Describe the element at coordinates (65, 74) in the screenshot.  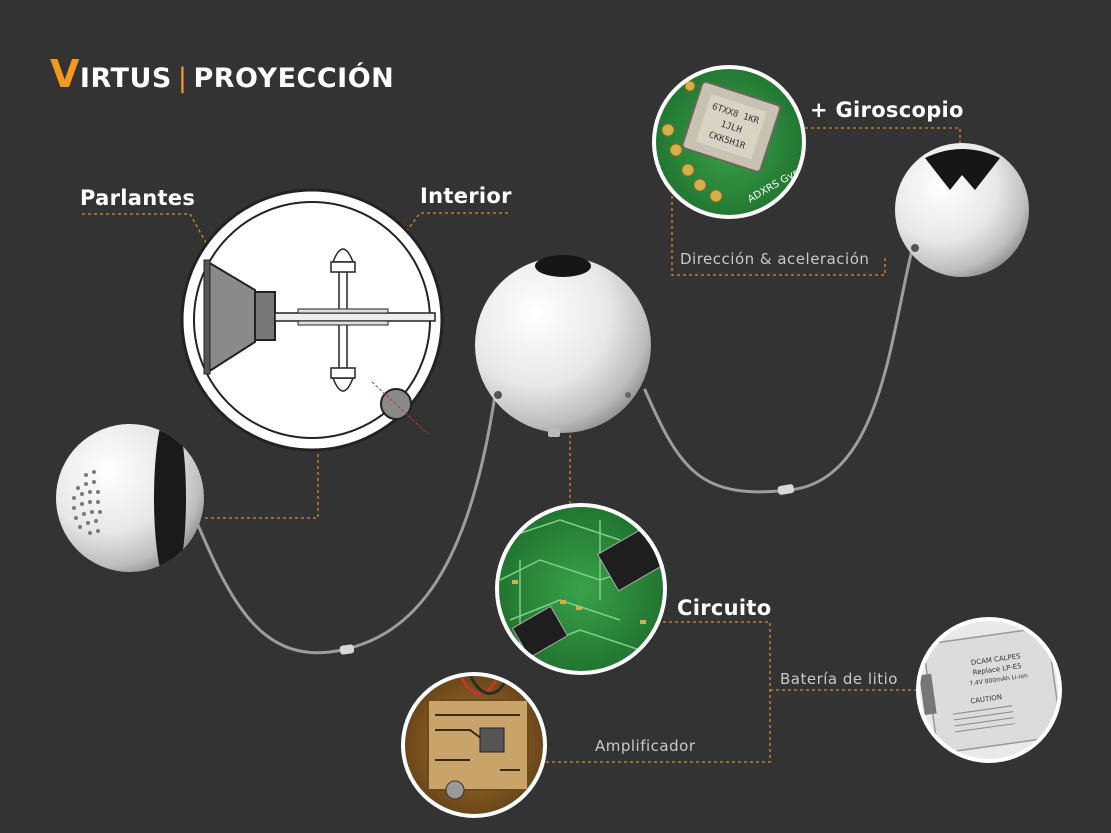
I see `brand-initial: V` at that location.